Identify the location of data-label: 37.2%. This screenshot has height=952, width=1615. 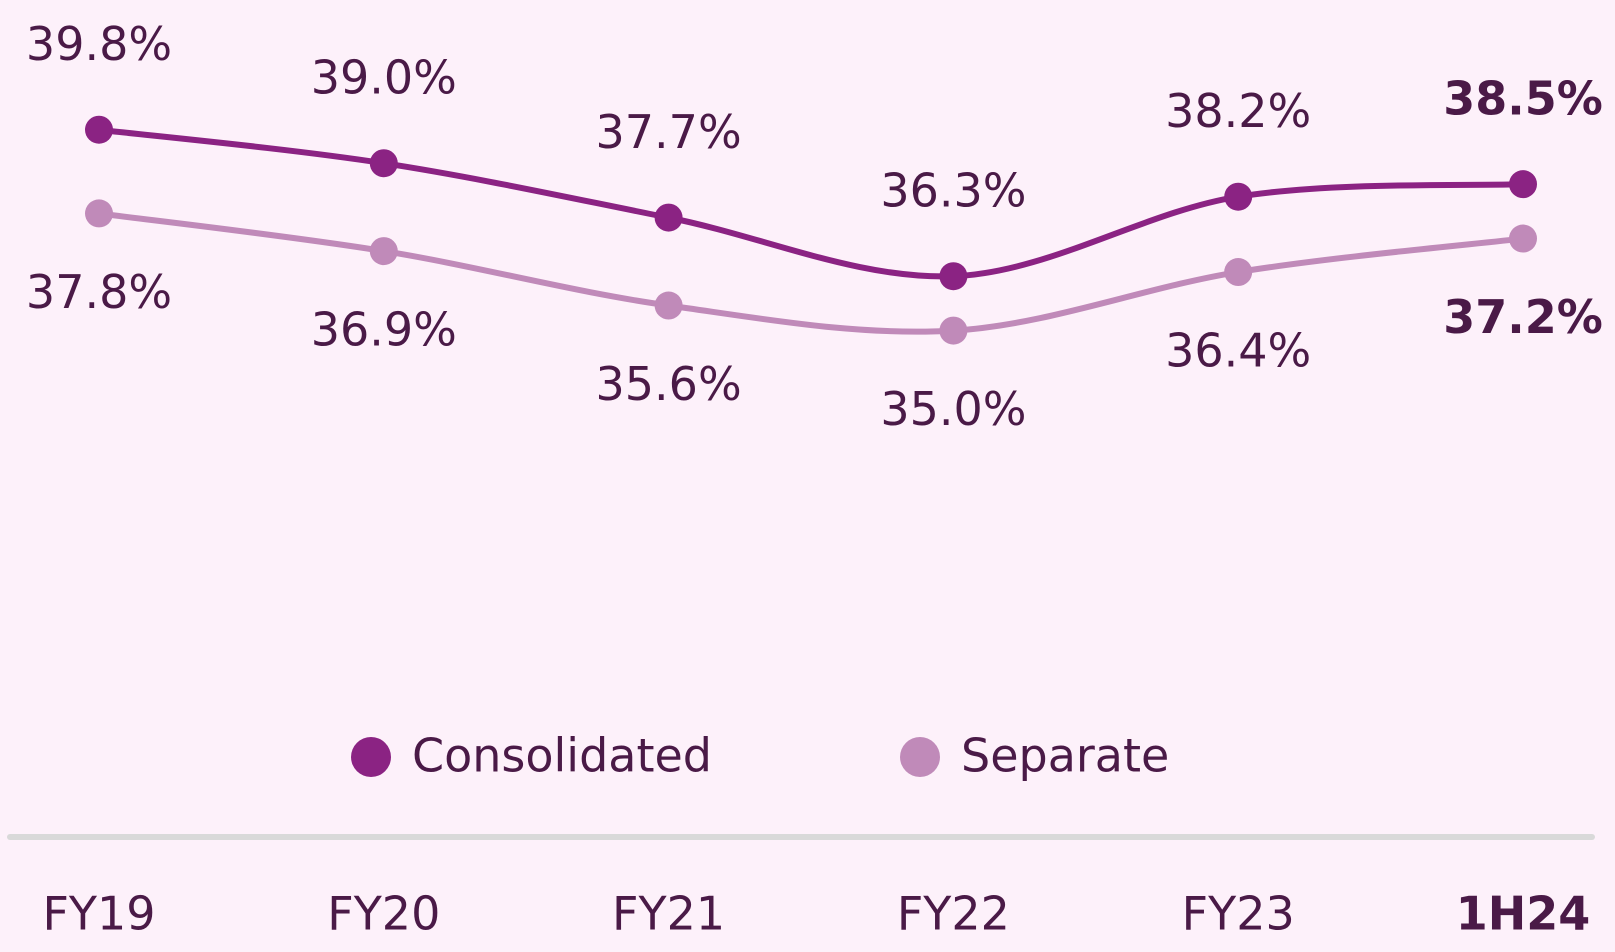
(1523, 317).